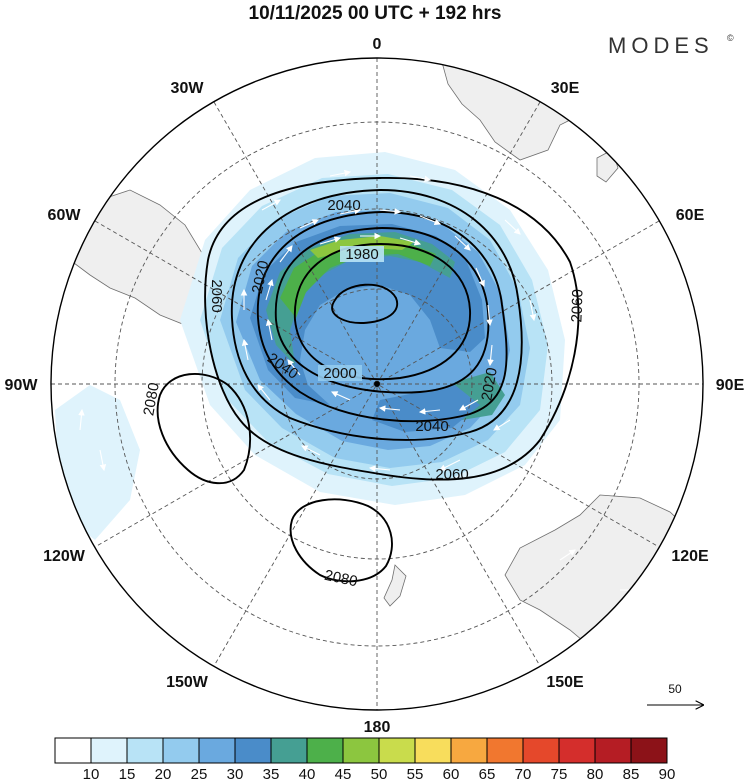 This screenshot has height=782, width=750. Describe the element at coordinates (690, 215) in the screenshot. I see `meridian-label-60e: 60E` at that location.